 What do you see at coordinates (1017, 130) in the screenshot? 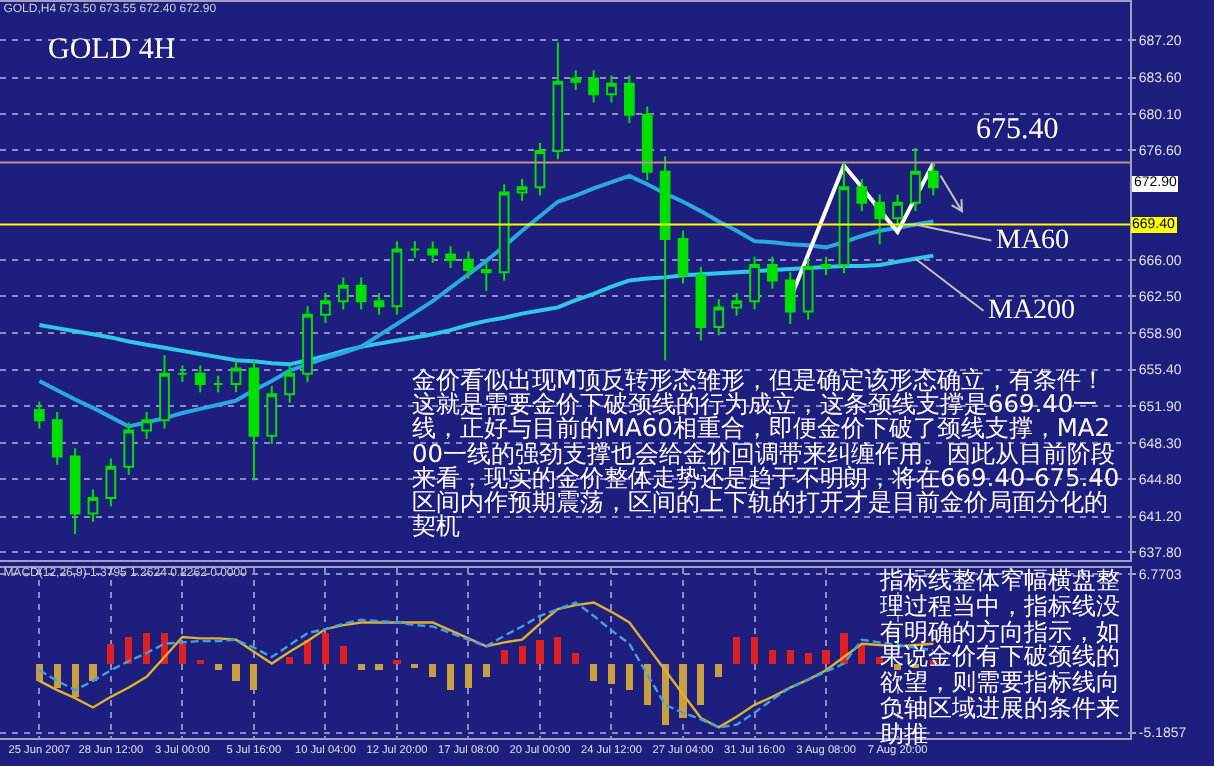
I see `ref-line-label: 675.40` at bounding box center [1017, 130].